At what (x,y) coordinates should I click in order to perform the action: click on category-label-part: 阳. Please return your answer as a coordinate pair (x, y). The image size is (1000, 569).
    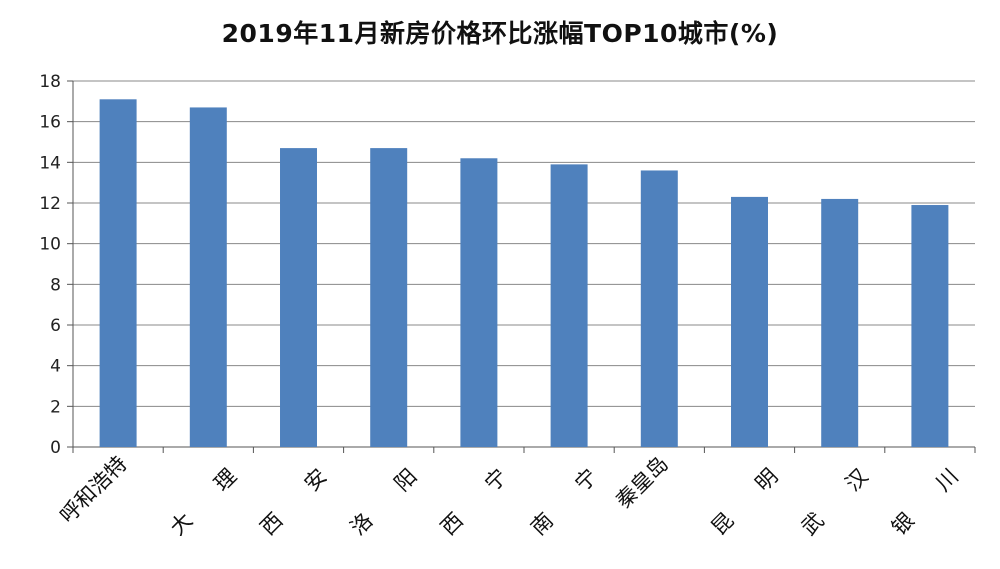
    Looking at the image, I should click on (406, 480).